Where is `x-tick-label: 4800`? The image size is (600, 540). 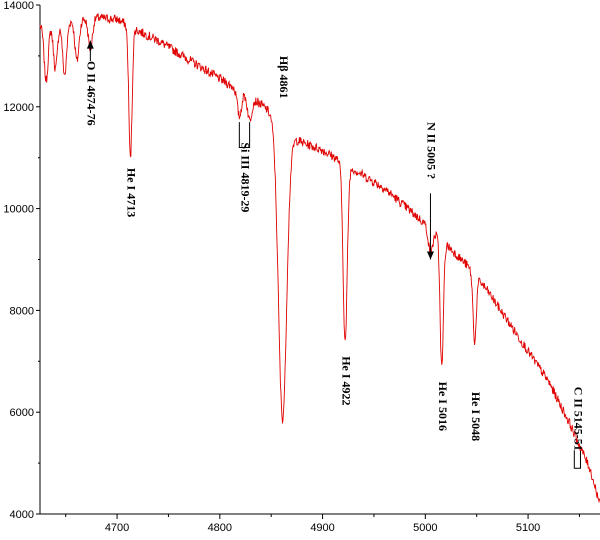
x-tick-label: 4800 is located at coordinates (220, 528).